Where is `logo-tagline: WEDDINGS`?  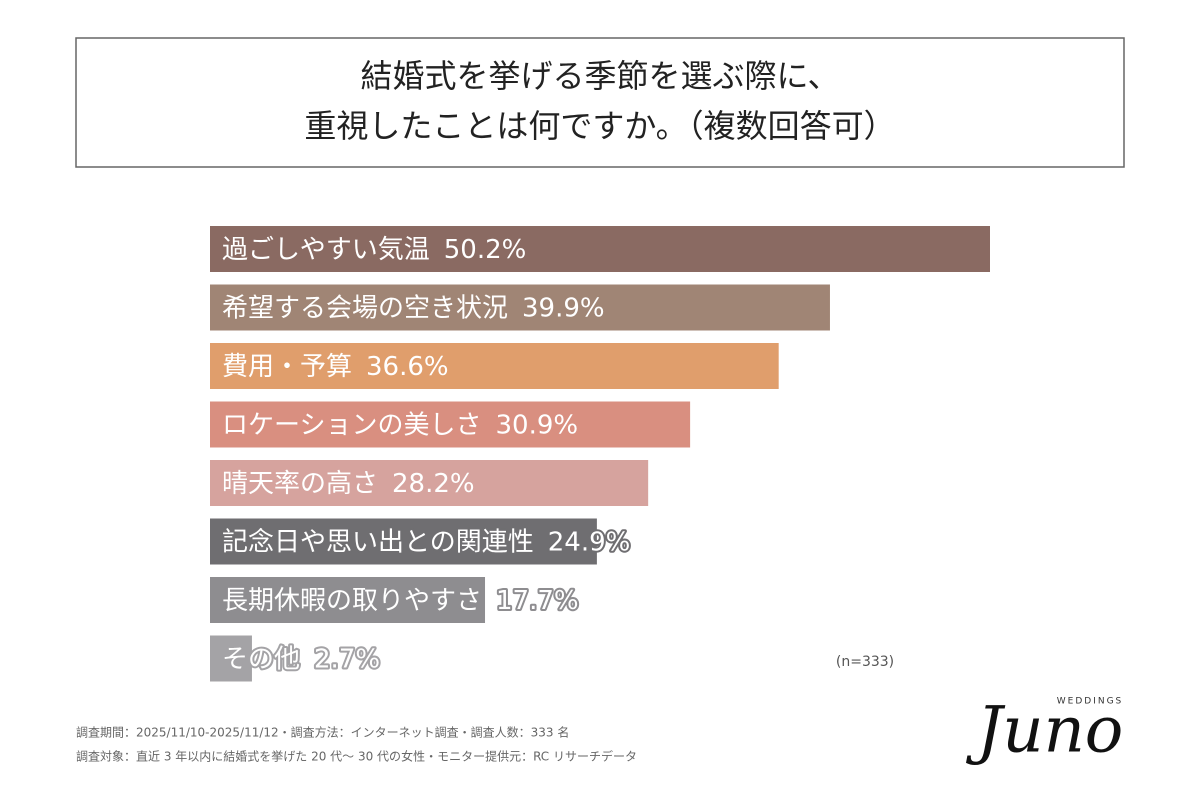
logo-tagline: WEDDINGS is located at coordinates (1090, 702).